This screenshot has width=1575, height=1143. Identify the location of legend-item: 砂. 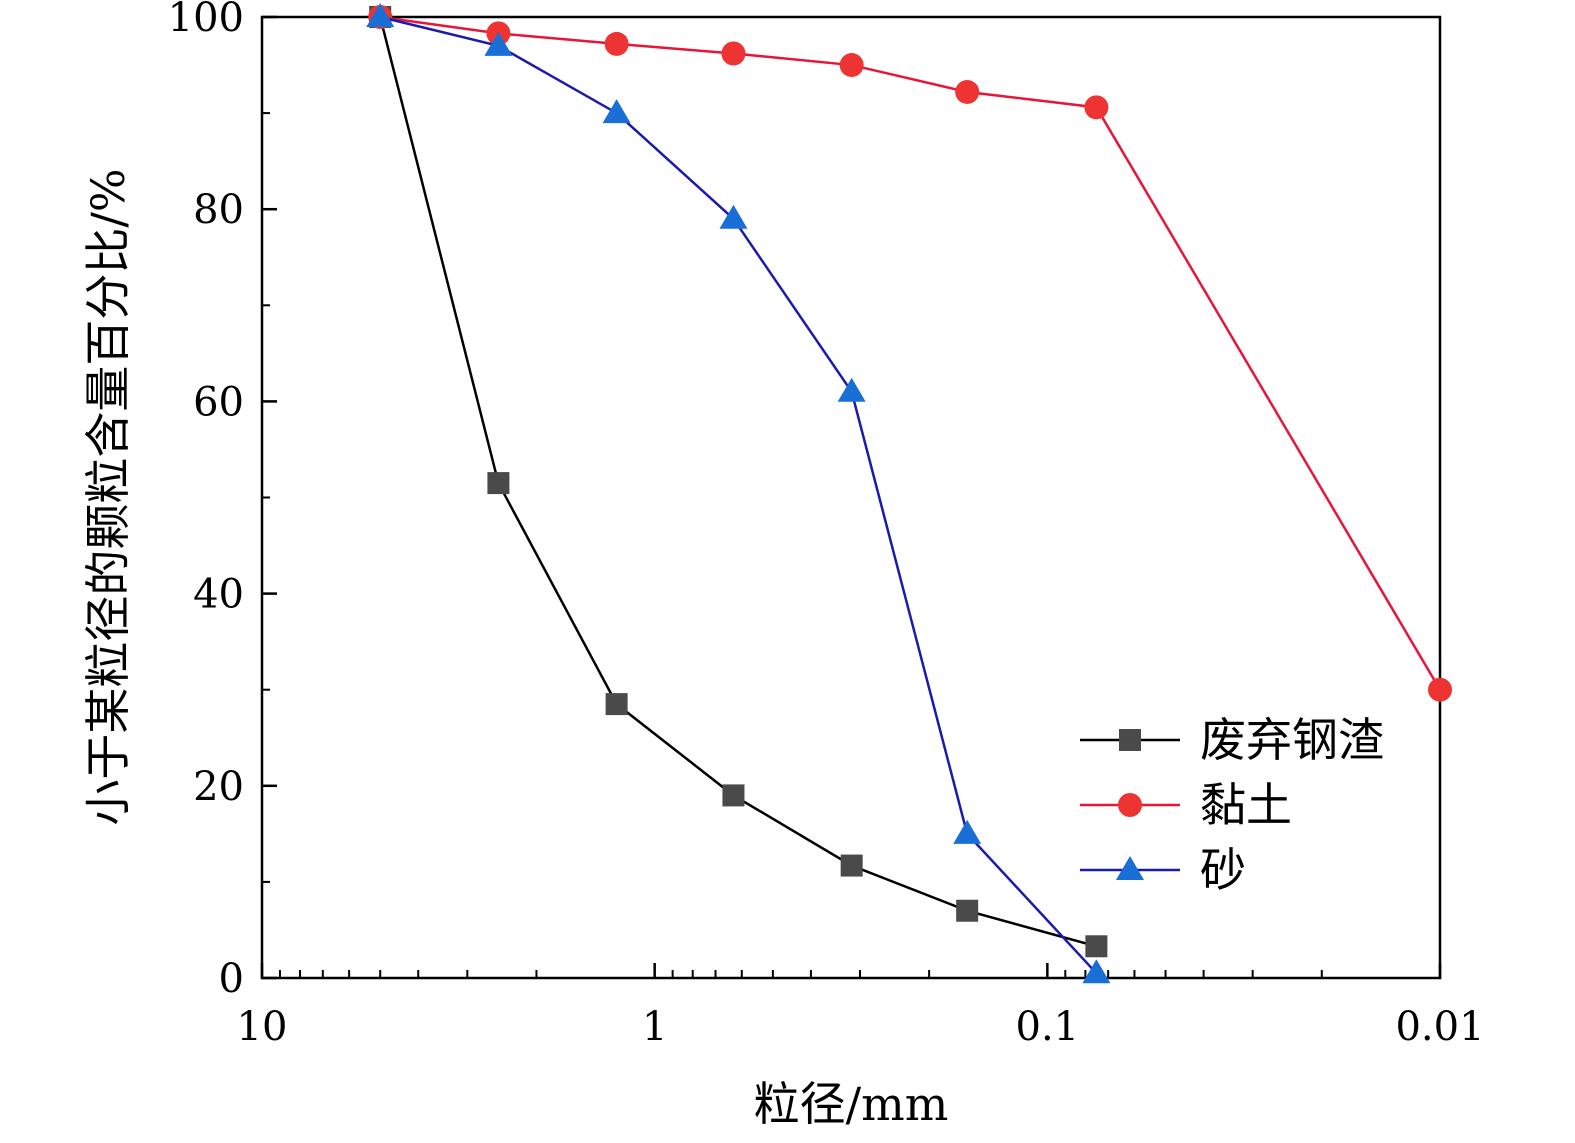
(1163, 870).